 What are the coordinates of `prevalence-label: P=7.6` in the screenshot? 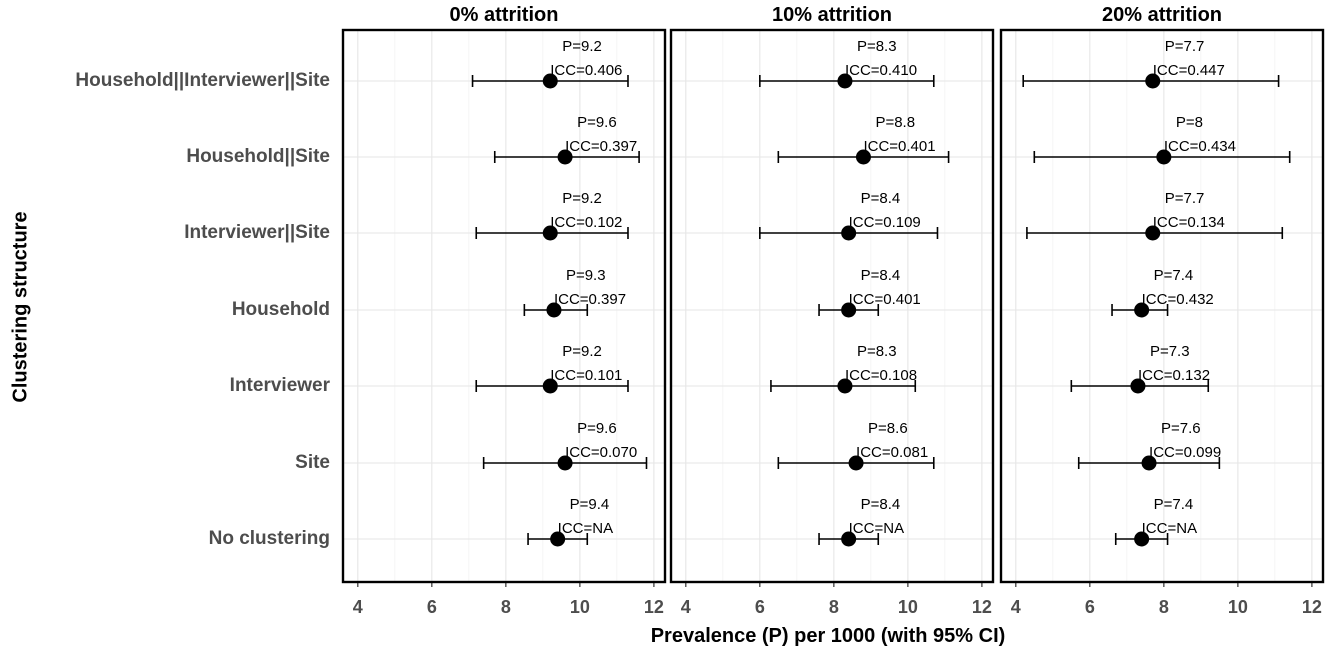 It's located at (1181, 428).